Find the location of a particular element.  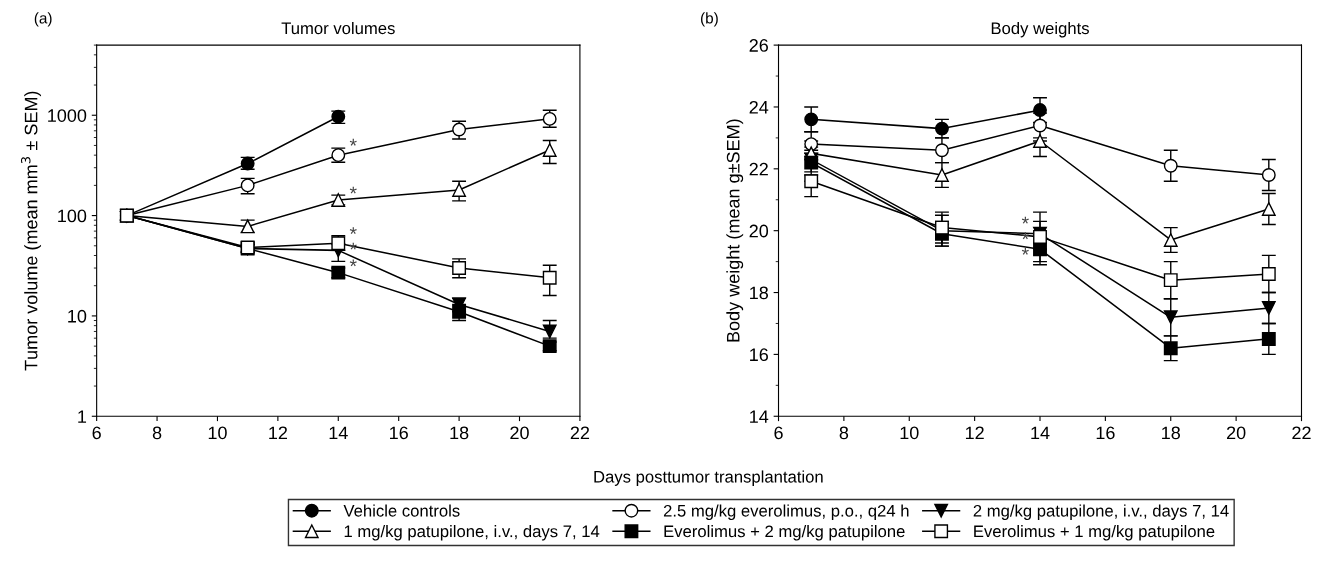

y-tick-label: 26 is located at coordinates (758, 45).